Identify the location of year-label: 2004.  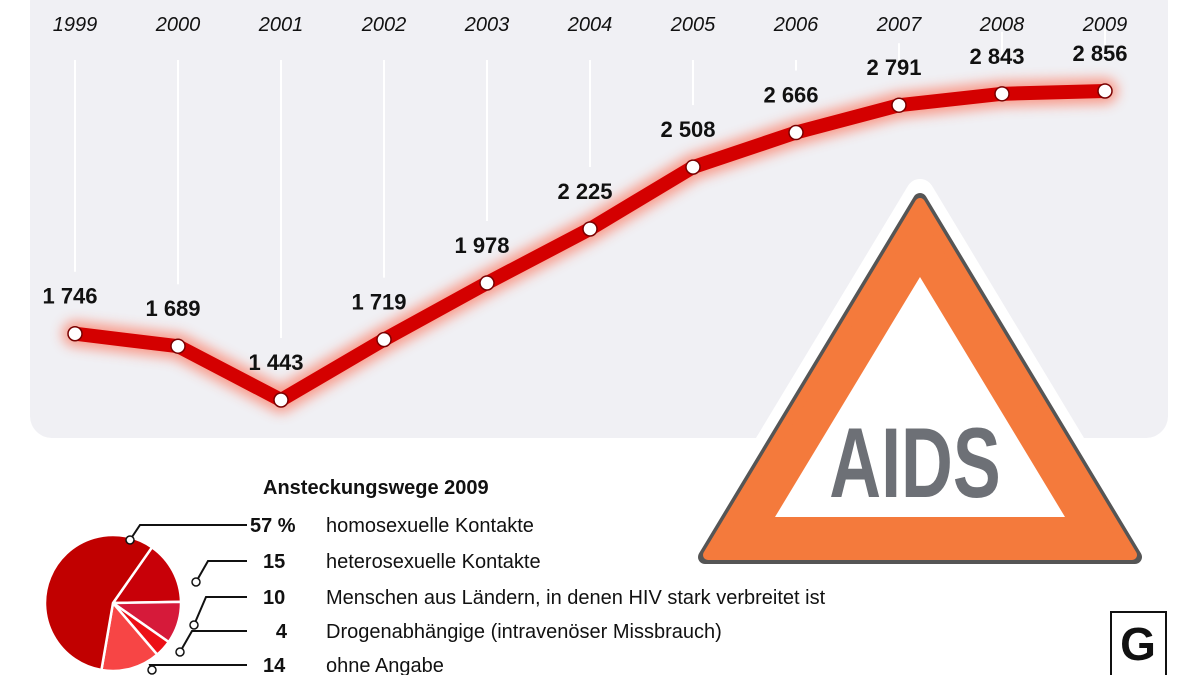
(590, 25).